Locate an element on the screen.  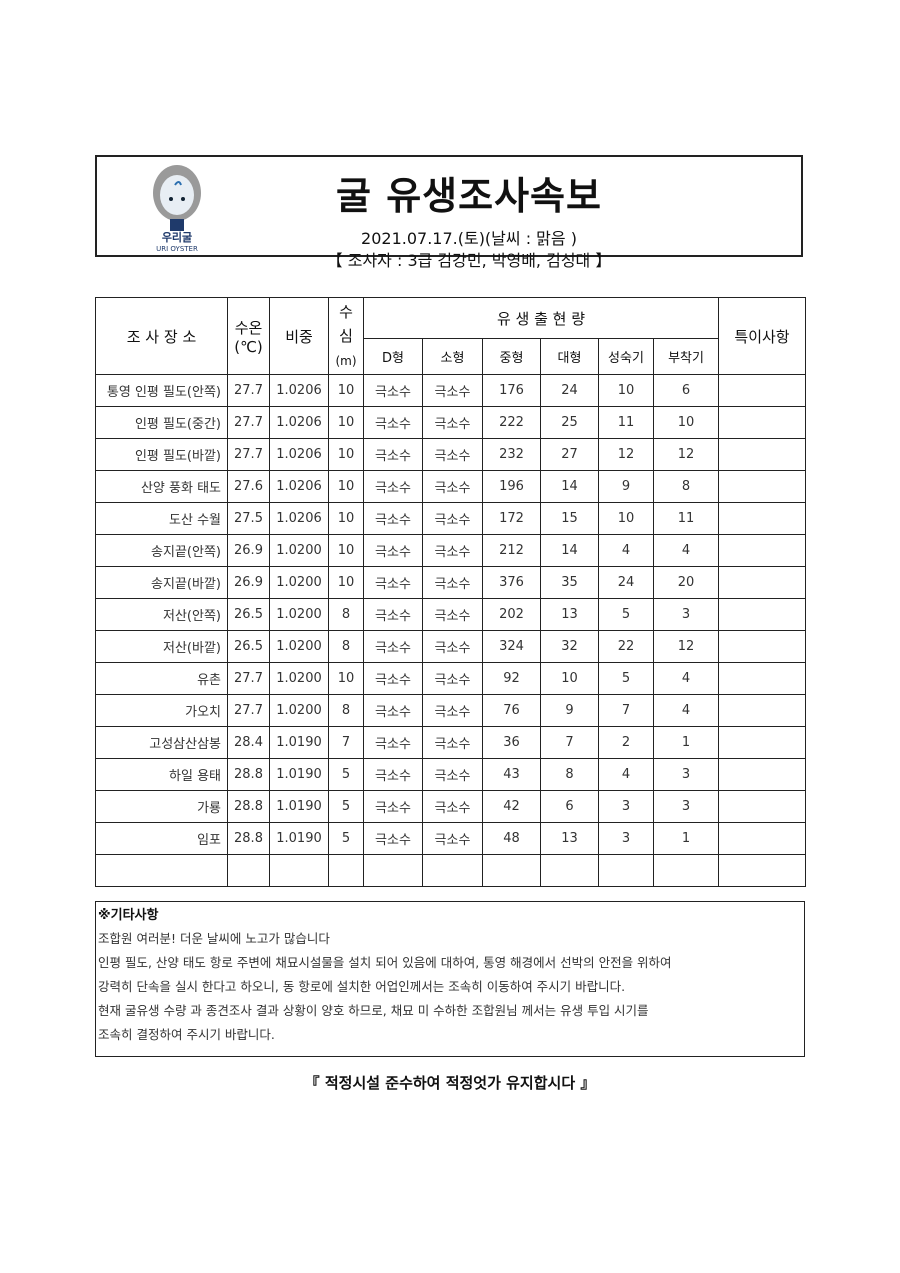
value-cell: 5 is located at coordinates (346, 806).